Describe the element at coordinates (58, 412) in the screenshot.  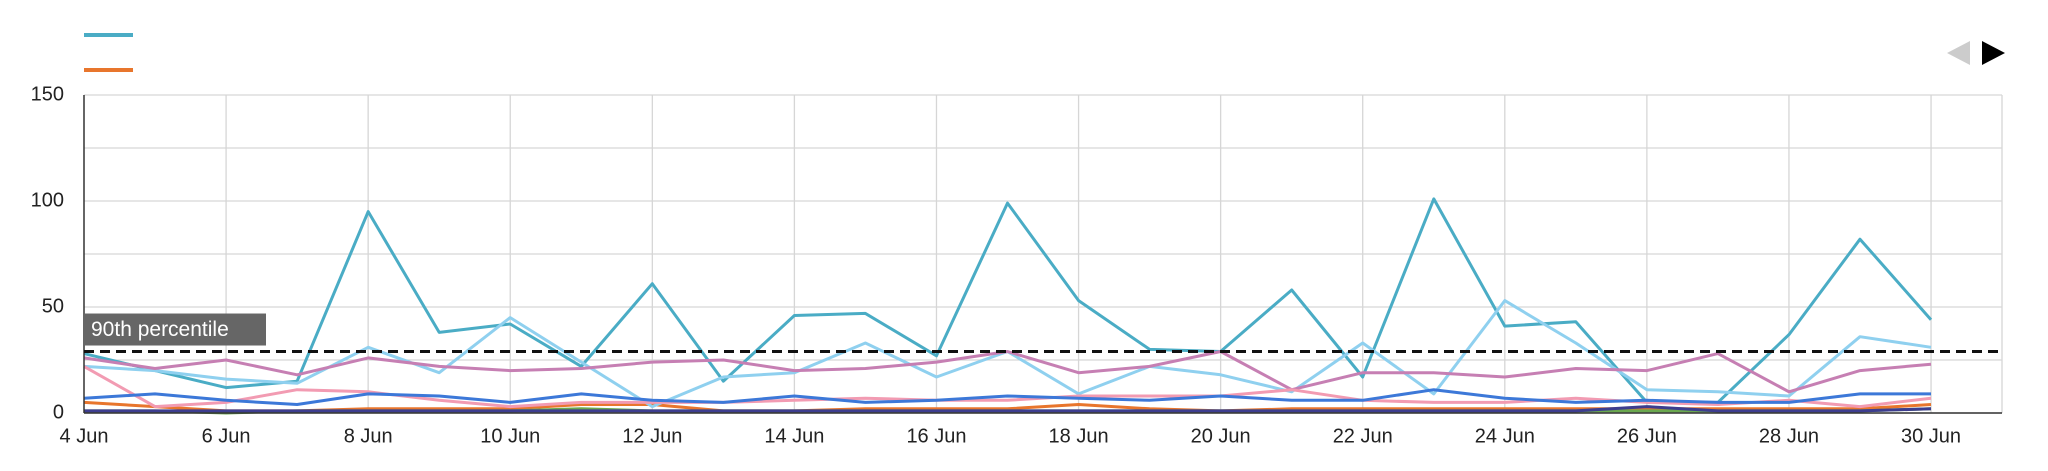
I see `y-tick-label: 0` at that location.